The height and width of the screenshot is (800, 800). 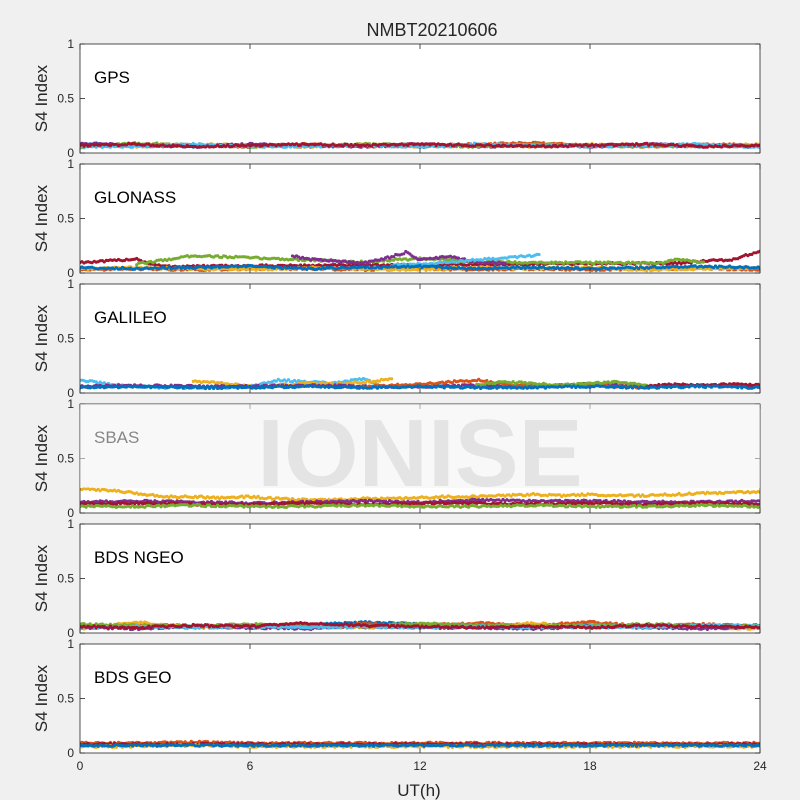 I want to click on panel-gps: 0 0.5 1 S4 Index GPS, so click(x=396, y=98).